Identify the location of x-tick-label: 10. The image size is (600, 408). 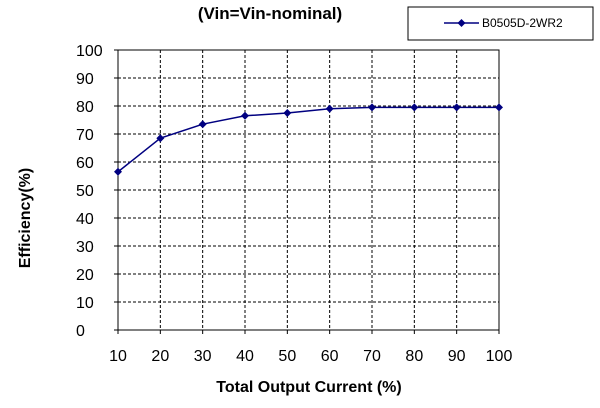
(118, 356).